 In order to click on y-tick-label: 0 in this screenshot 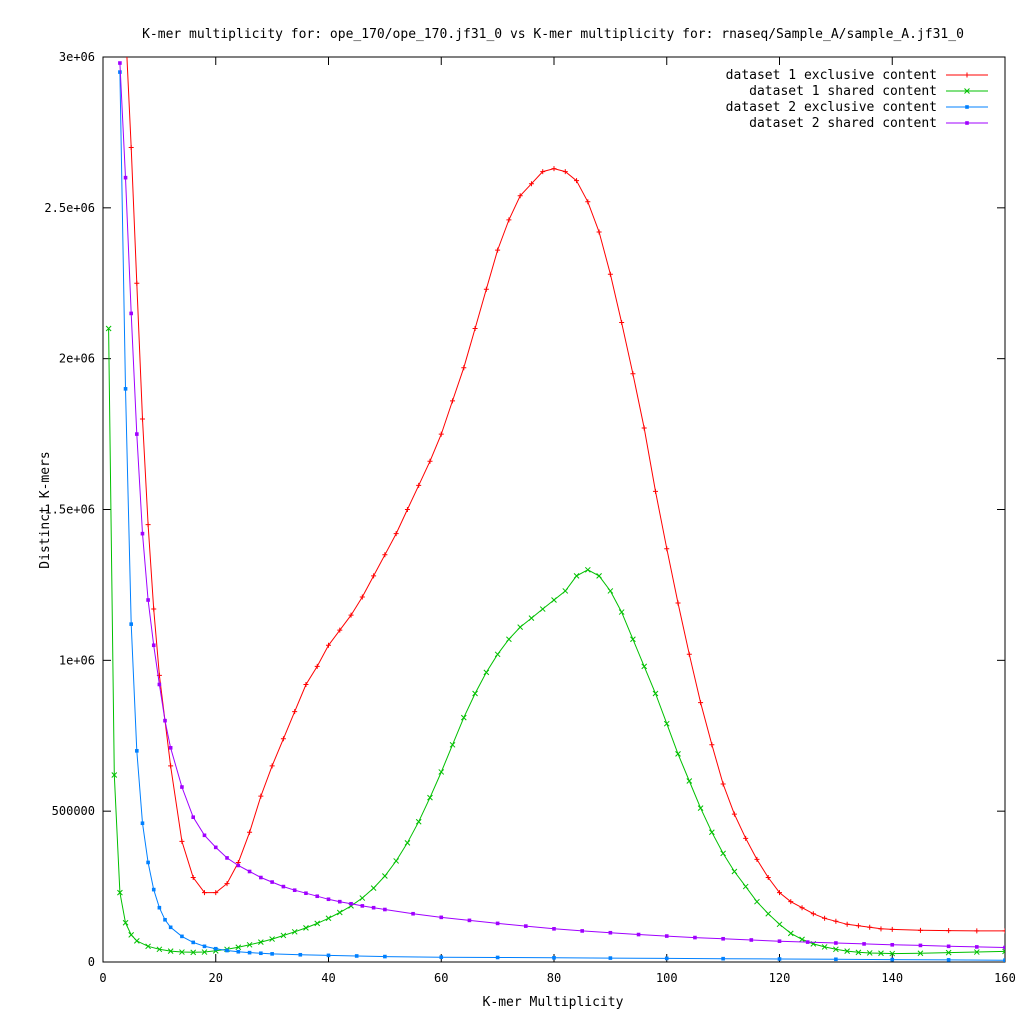, I will do `click(91, 962)`.